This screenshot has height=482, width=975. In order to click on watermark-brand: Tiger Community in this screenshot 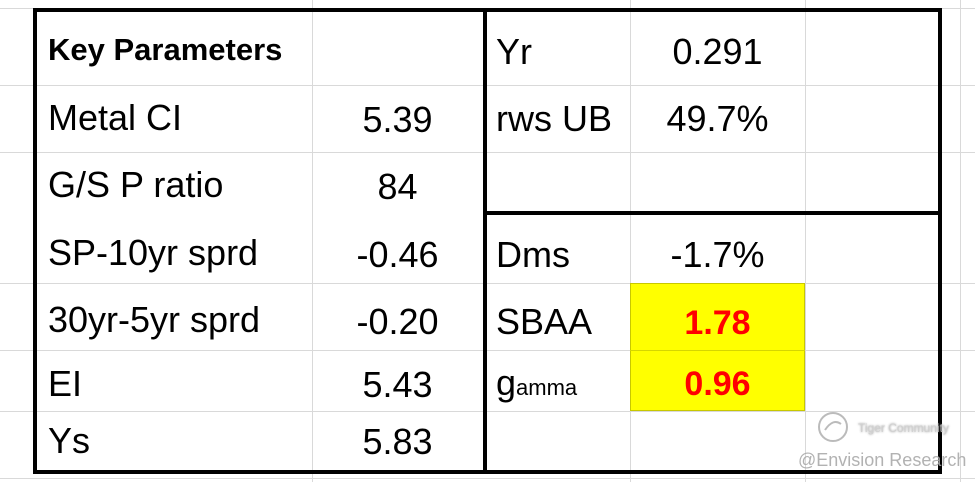, I will do `click(903, 428)`.